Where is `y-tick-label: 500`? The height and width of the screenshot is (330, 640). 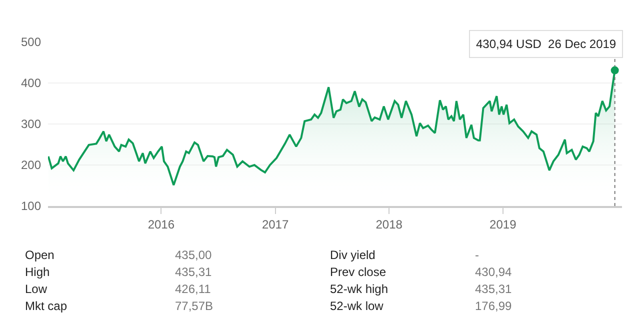 y-tick-label: 500 is located at coordinates (31, 42).